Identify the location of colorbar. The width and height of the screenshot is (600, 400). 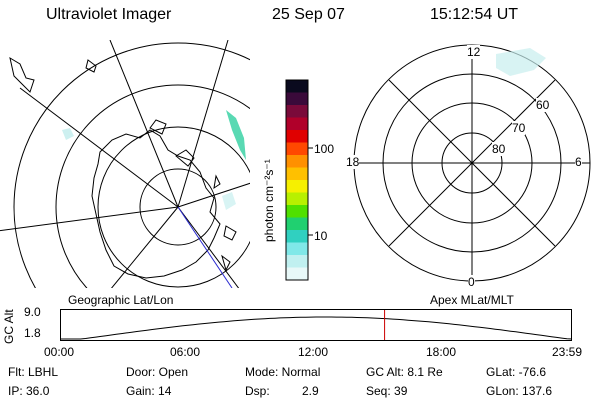
(299, 180).